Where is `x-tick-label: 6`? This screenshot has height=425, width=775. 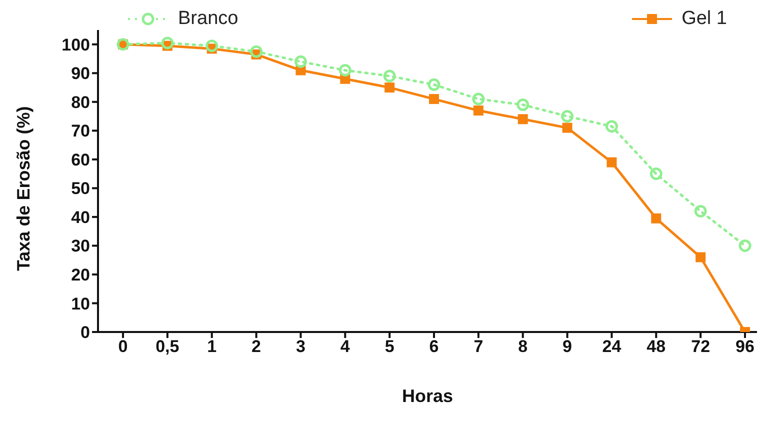 x-tick-label: 6 is located at coordinates (434, 346).